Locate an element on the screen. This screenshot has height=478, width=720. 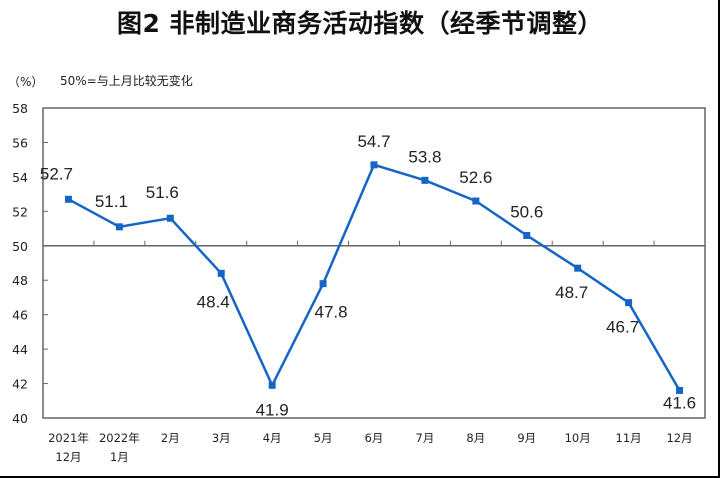
x-tick-label: 6月 is located at coordinates (374, 438).